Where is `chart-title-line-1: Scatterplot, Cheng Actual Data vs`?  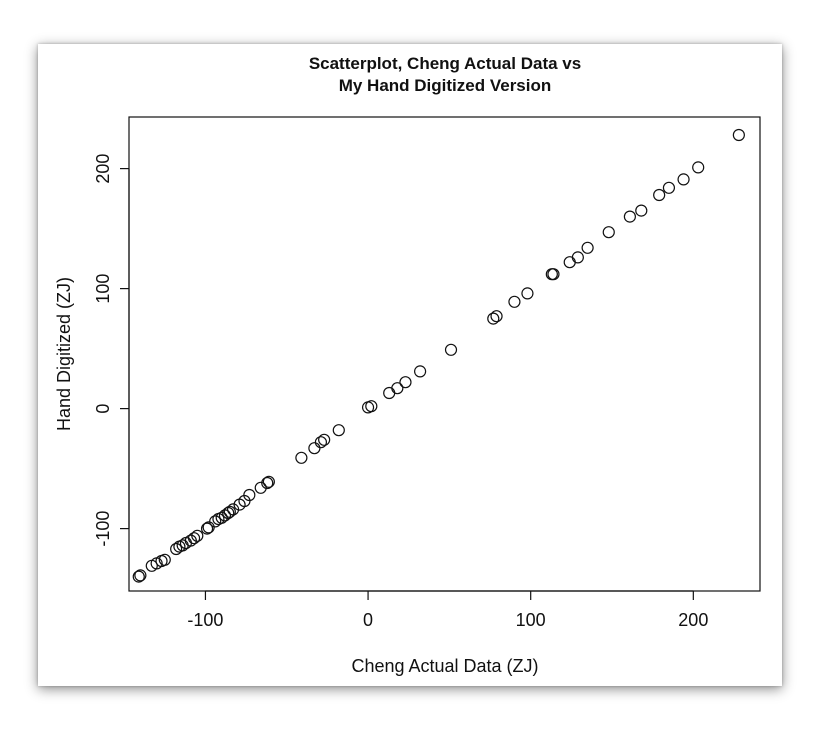 chart-title-line-1: Scatterplot, Cheng Actual Data vs is located at coordinates (445, 63).